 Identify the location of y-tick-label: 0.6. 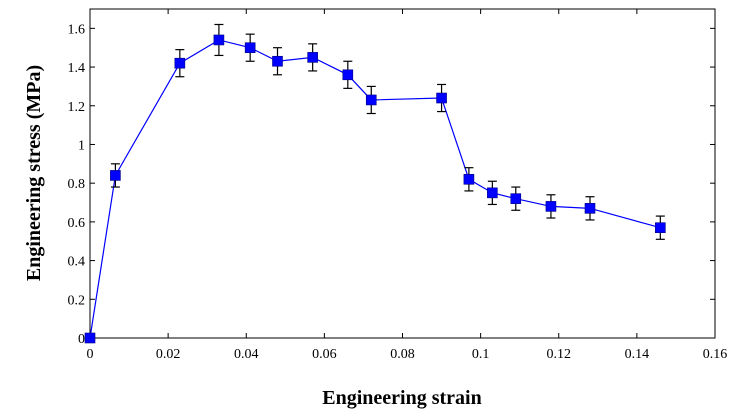
(77, 223).